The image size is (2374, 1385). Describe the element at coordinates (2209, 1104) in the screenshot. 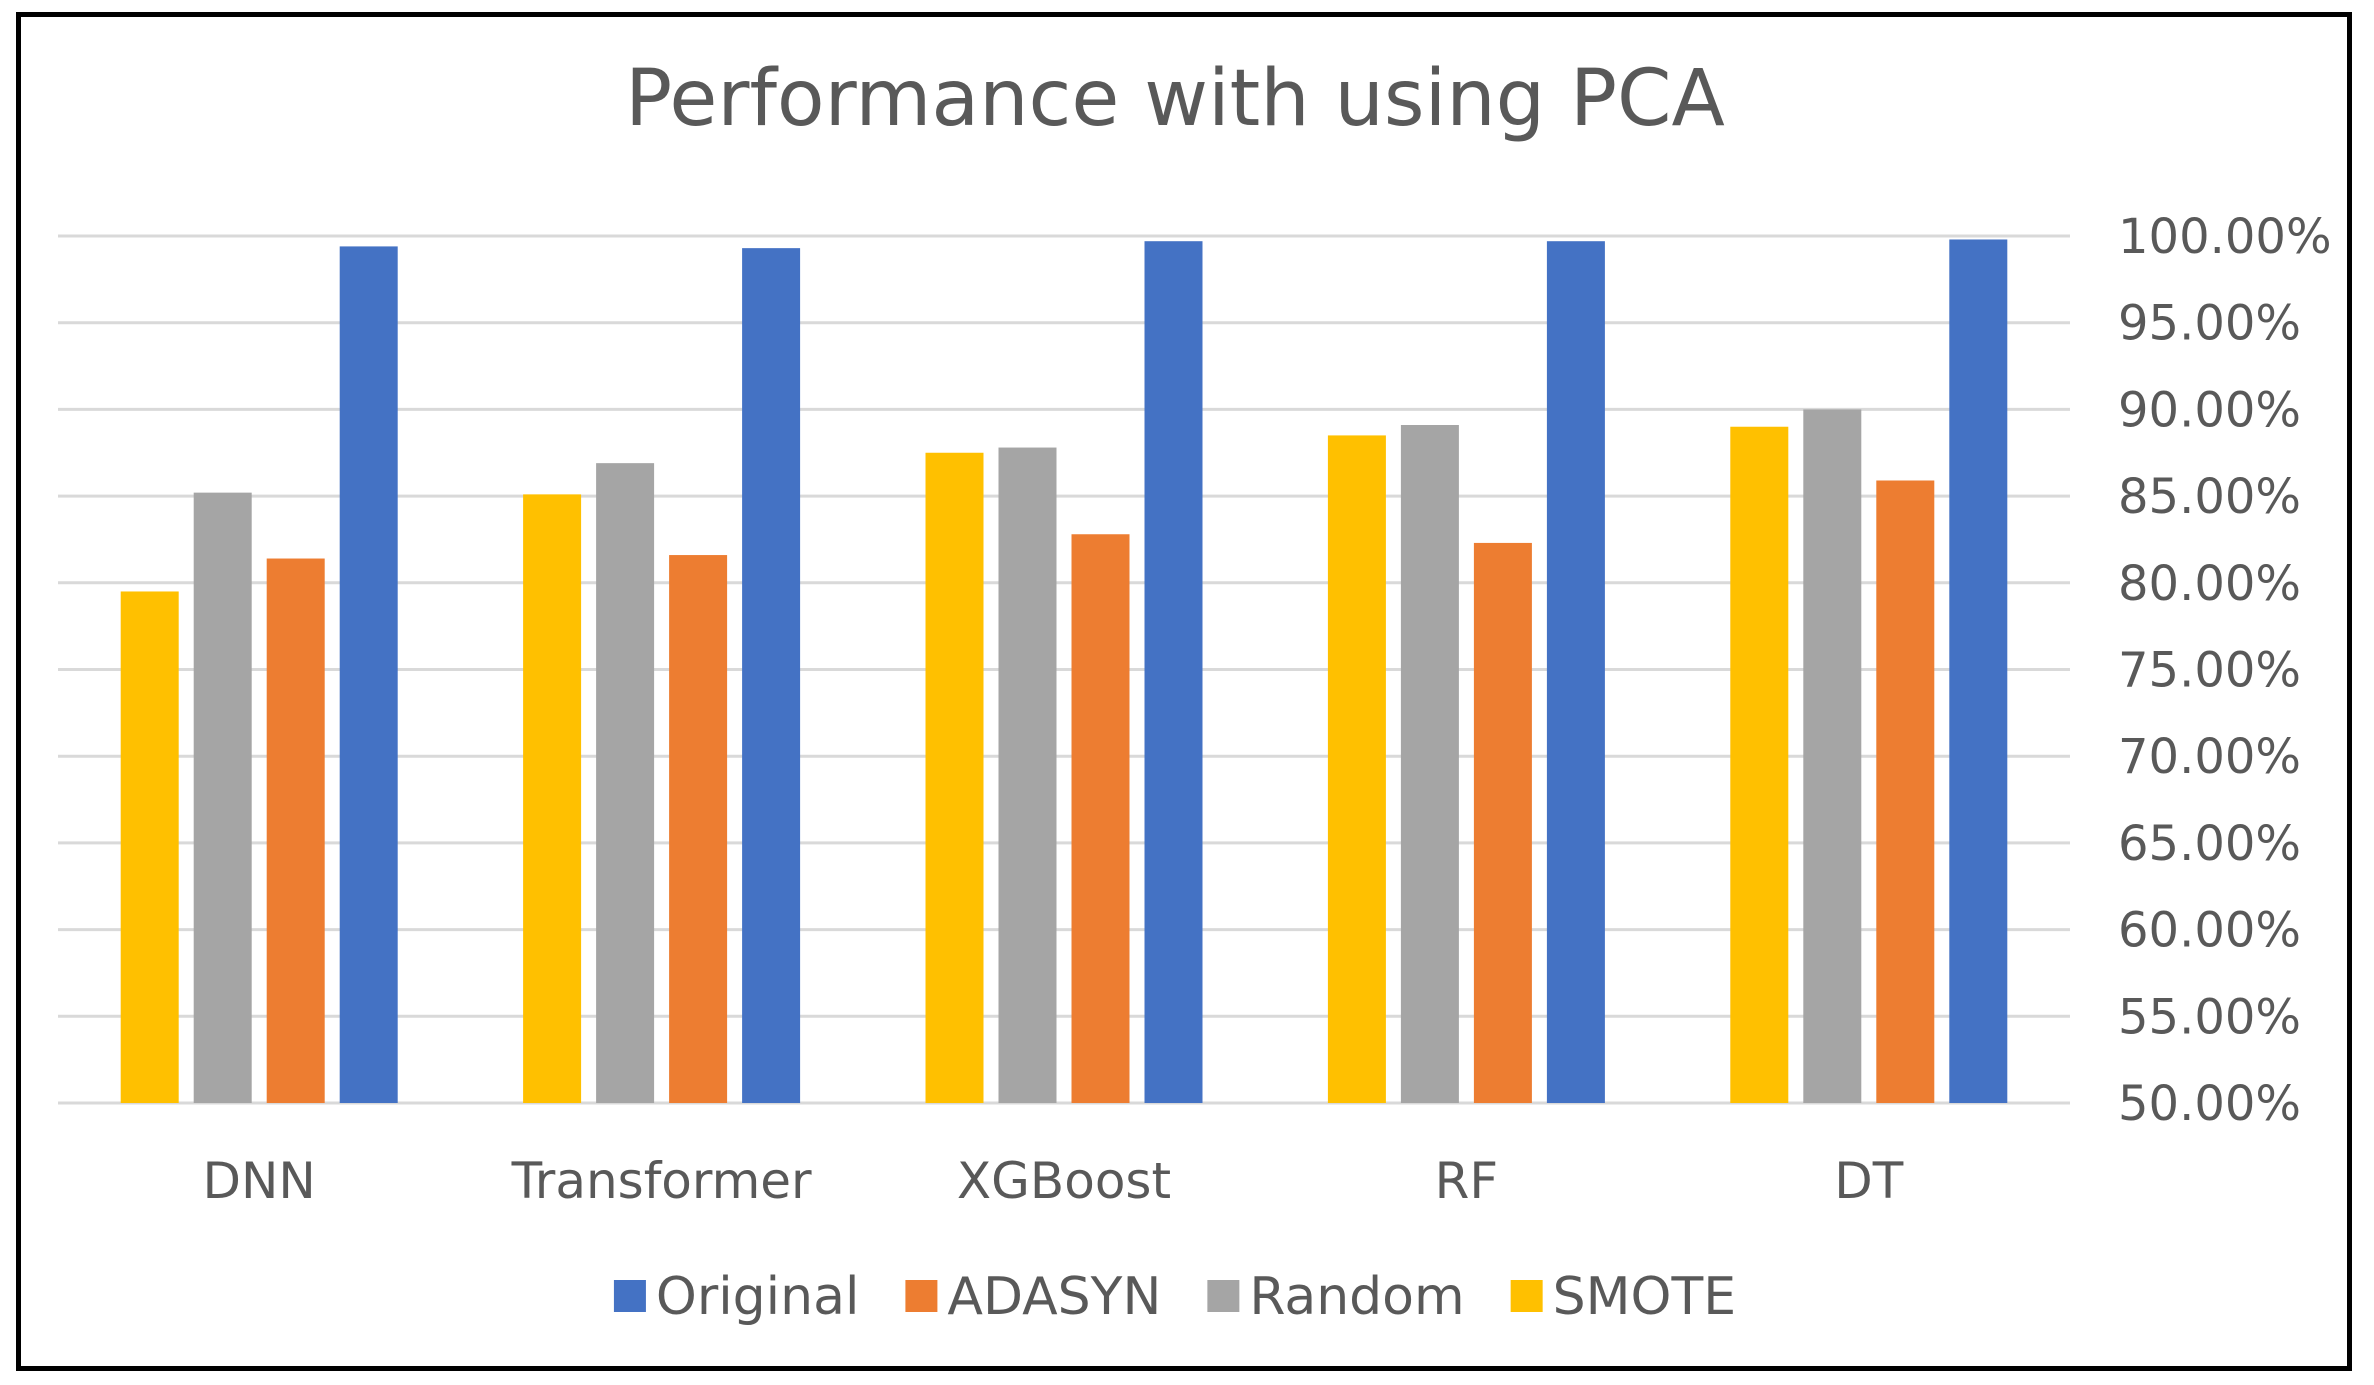

I see `y-tick-label: 50.00%` at that location.